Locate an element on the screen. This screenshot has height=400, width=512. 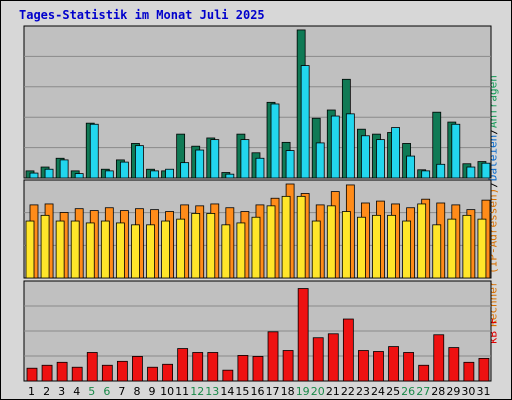
x-tick-label: 10 is located at coordinates (167, 391).